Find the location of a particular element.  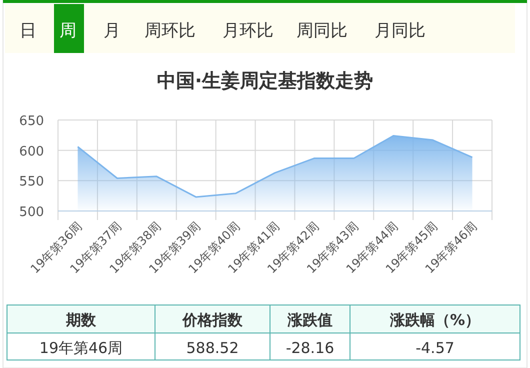

text: 588.52 is located at coordinates (212, 348).